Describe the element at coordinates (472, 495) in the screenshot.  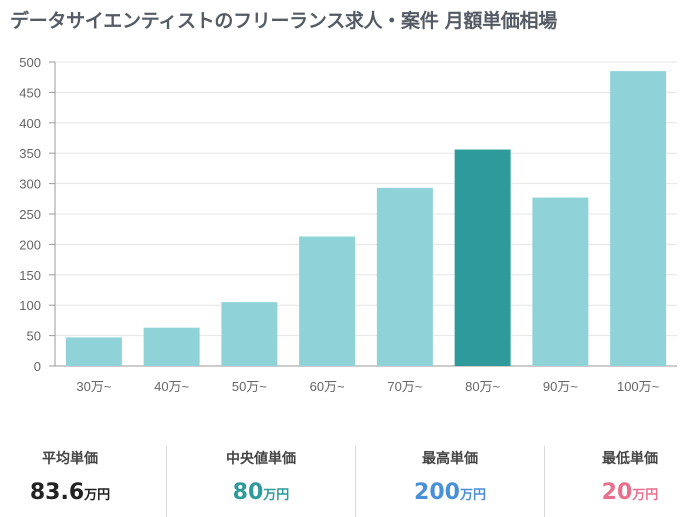
I see `stat-max-unit: 万円` at that location.